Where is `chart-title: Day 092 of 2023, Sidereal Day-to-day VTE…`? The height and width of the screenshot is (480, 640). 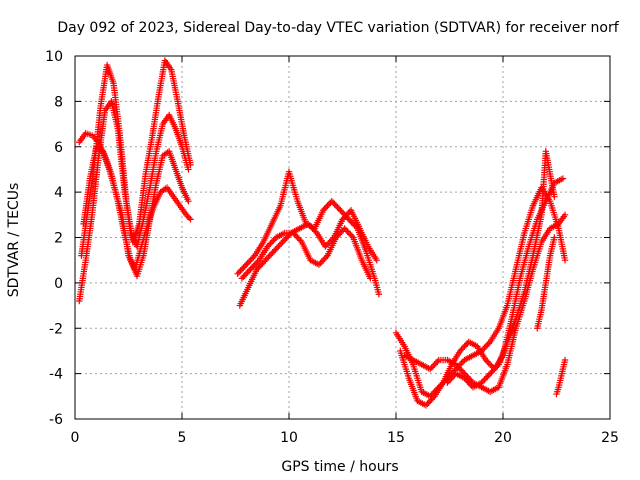
chart-title: Day 092 of 2023, Sidereal Day-to-day VTE… is located at coordinates (338, 28).